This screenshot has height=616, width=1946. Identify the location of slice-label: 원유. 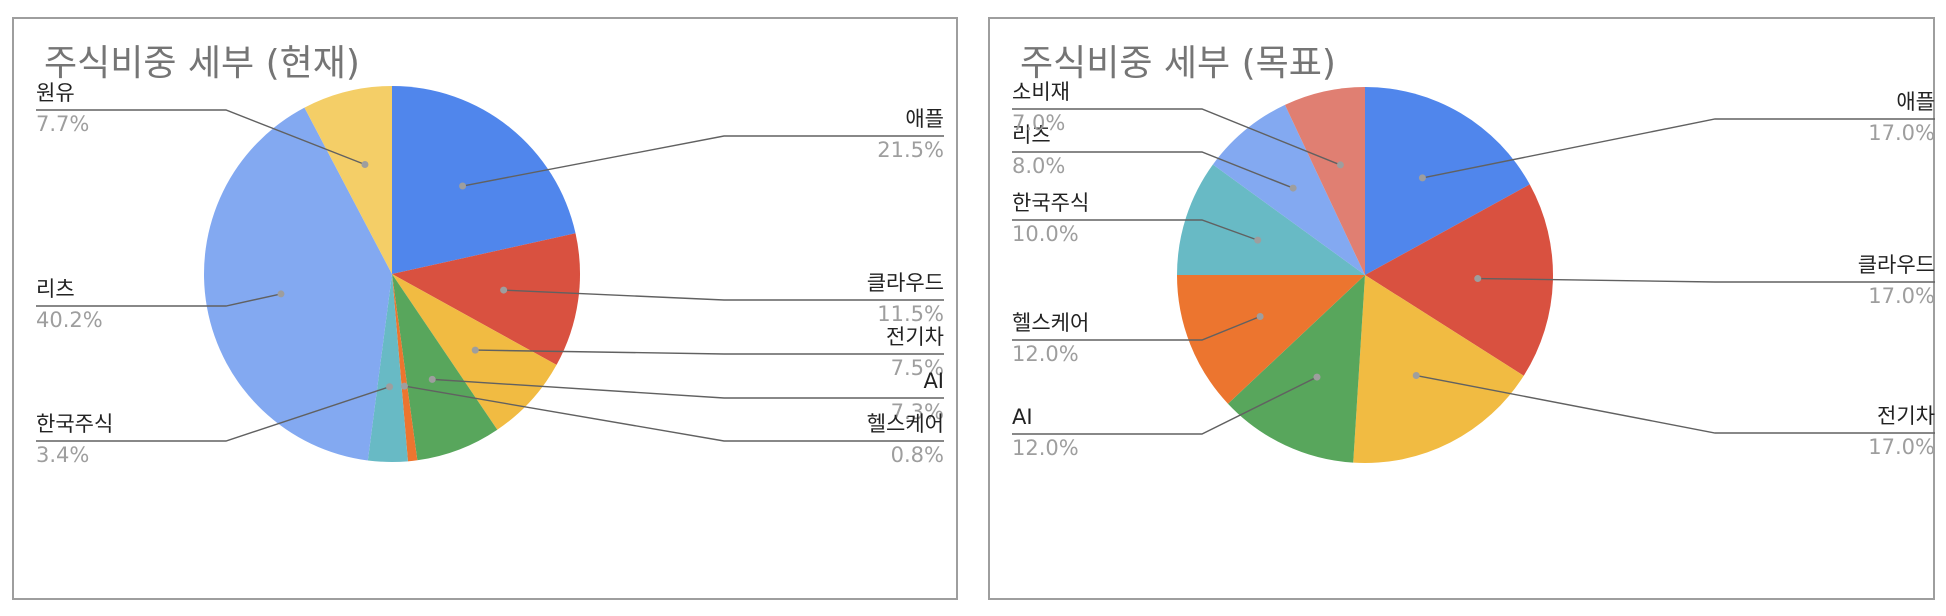
(55, 93).